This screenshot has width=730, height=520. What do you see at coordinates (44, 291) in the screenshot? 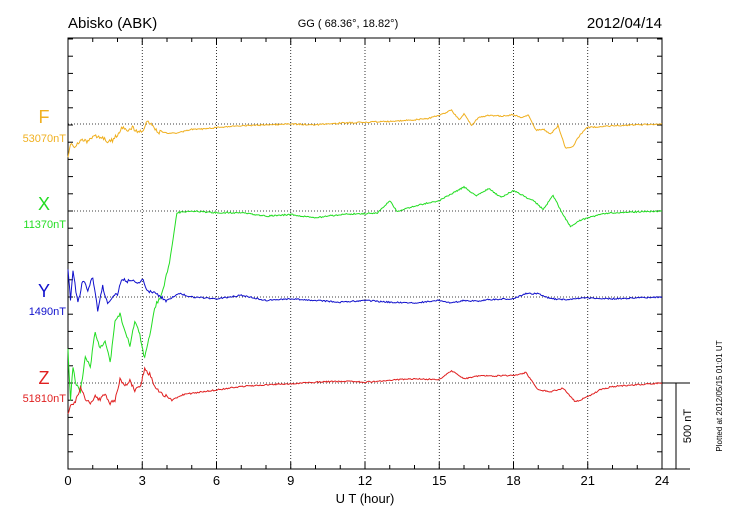
I see `series-name-y: Y` at bounding box center [44, 291].